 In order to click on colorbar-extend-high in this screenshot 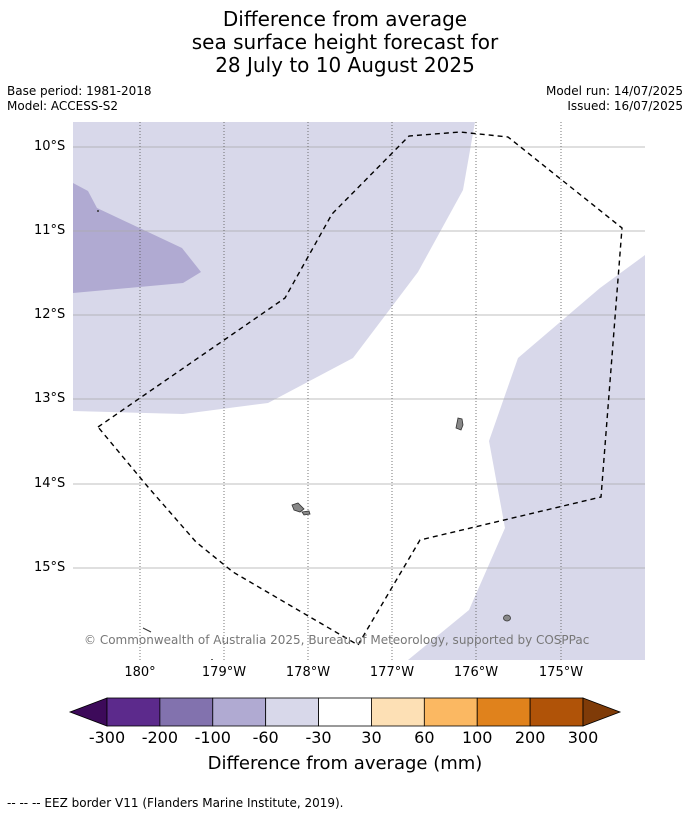, I will do `click(602, 712)`.